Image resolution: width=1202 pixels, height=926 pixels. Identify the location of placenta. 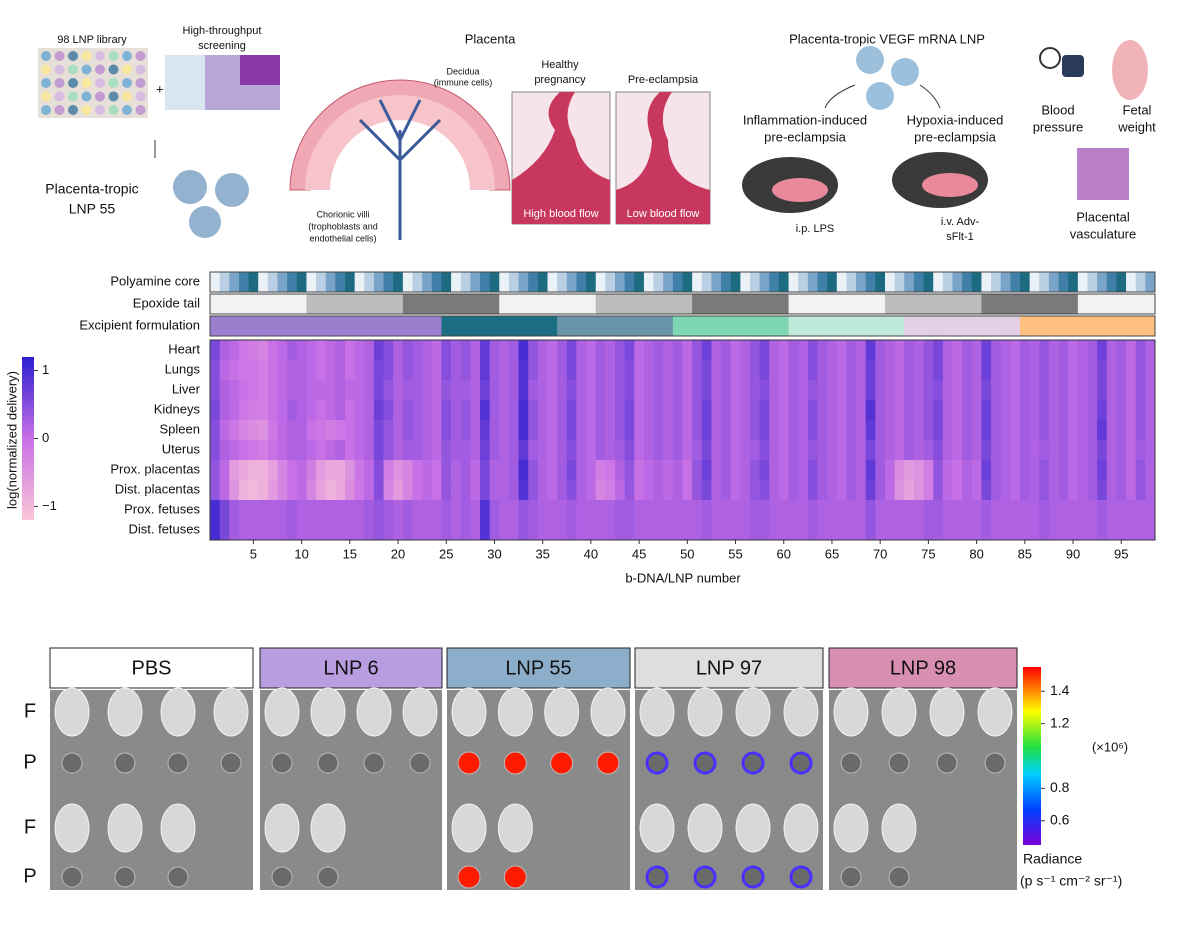
(753, 763).